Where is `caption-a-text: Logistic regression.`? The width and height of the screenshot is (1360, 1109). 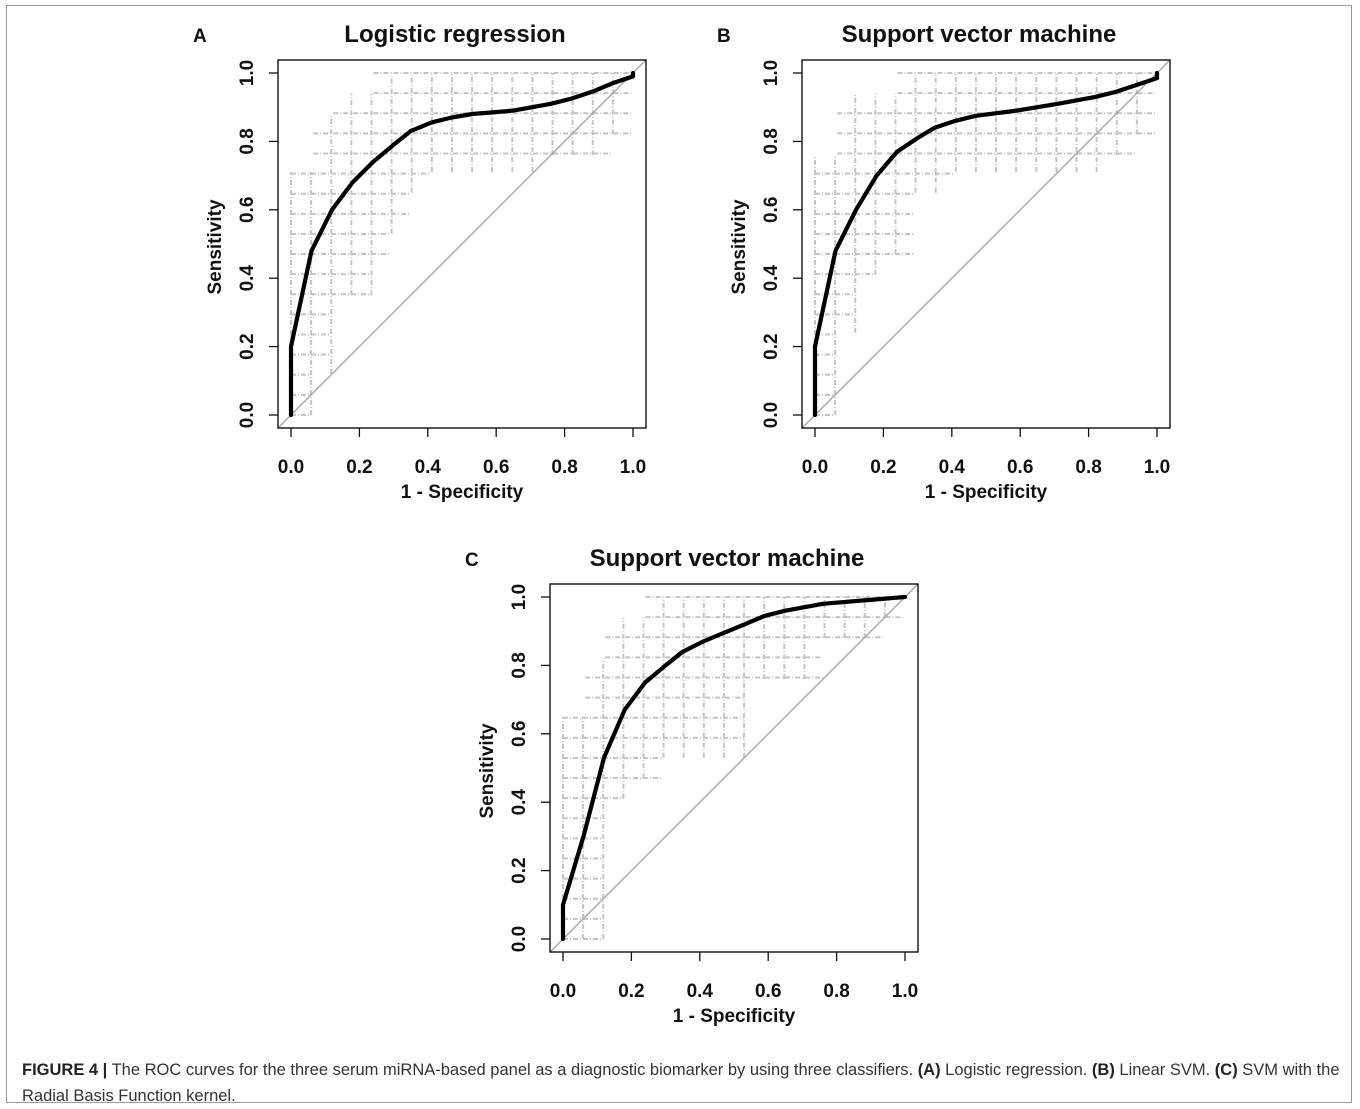 caption-a-text: Logistic regression. is located at coordinates (1016, 1070).